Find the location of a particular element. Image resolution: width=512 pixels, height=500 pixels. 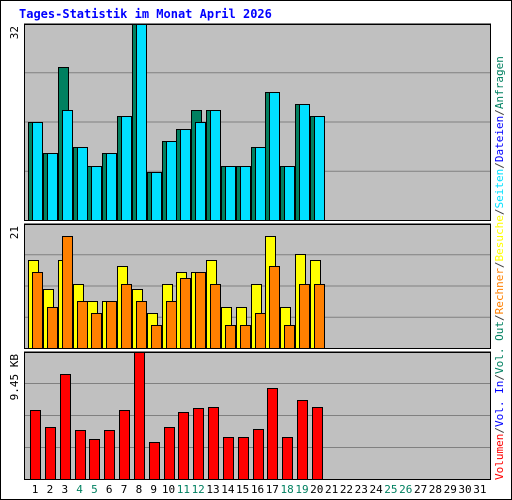

x-tick-label: 17 is located at coordinates (272, 489).